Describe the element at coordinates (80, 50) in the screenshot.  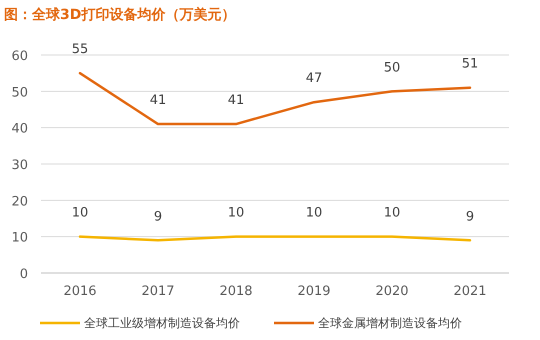
I see `data-label: 55` at that location.